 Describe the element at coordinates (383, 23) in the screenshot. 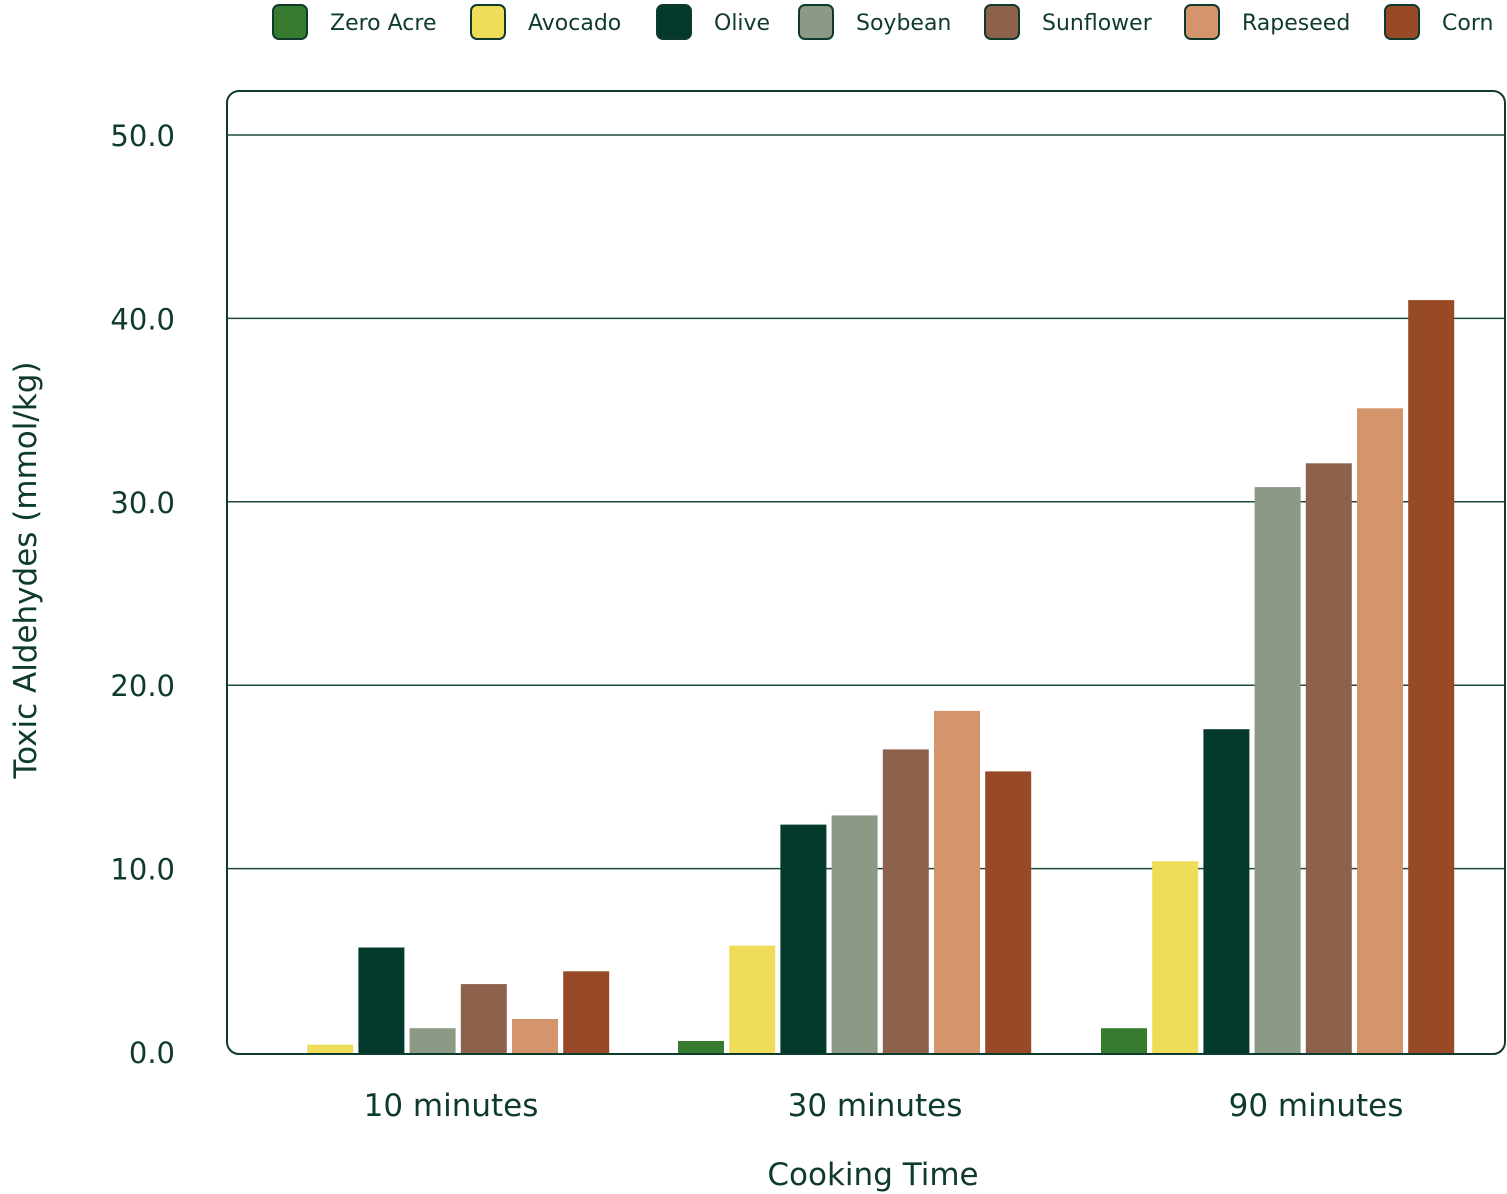

I see `legend-label: Zero Acre` at that location.